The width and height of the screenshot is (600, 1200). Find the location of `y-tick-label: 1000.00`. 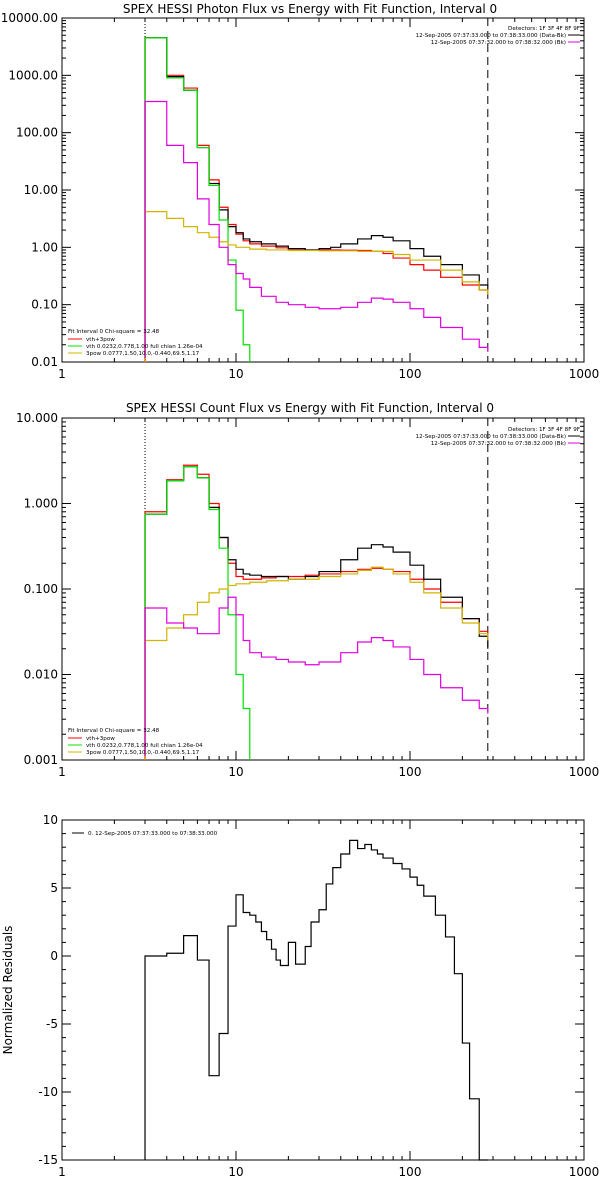

y-tick-label: 1000.00 is located at coordinates (33, 75).